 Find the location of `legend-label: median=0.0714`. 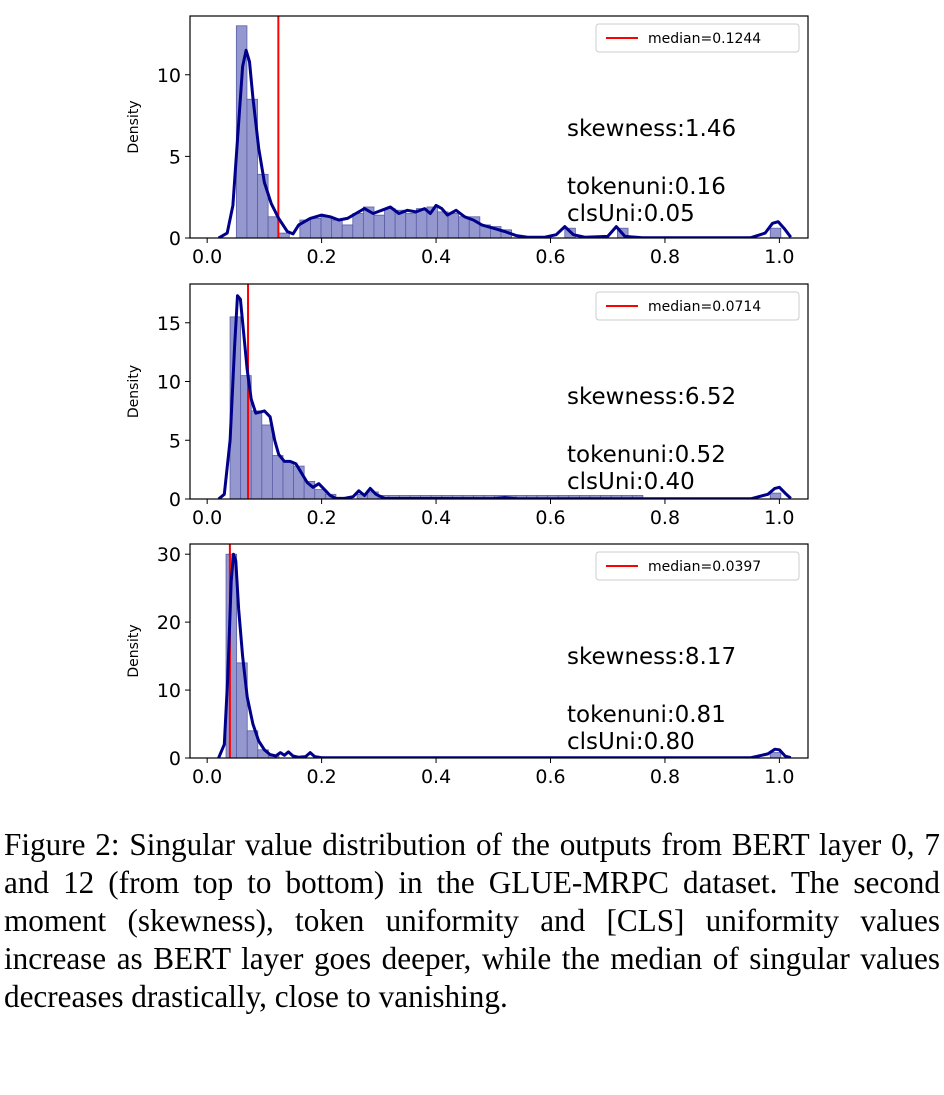

legend-label: median=0.0714 is located at coordinates (704, 307).